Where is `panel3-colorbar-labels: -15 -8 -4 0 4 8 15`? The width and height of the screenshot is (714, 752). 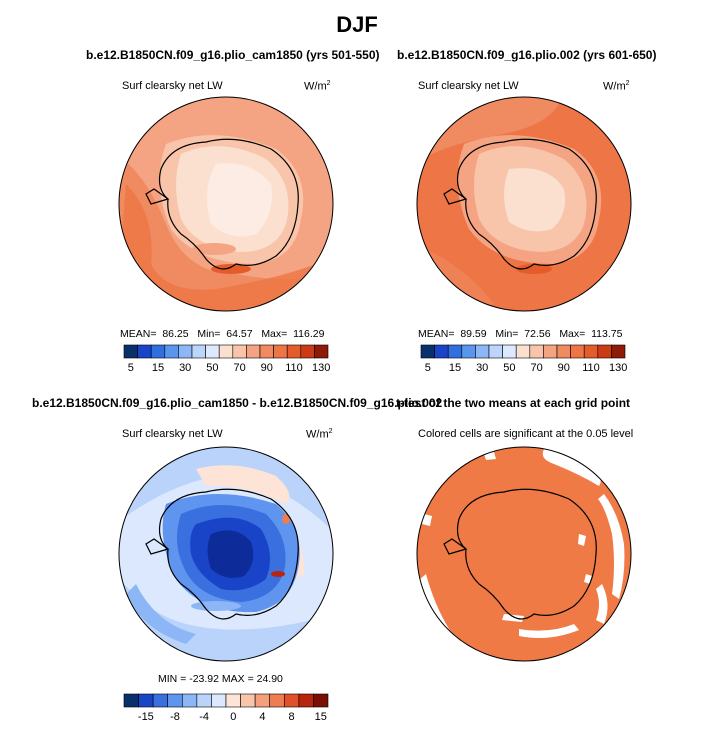
panel3-colorbar-labels: -15 -8 -4 0 4 8 15 is located at coordinates (232, 717).